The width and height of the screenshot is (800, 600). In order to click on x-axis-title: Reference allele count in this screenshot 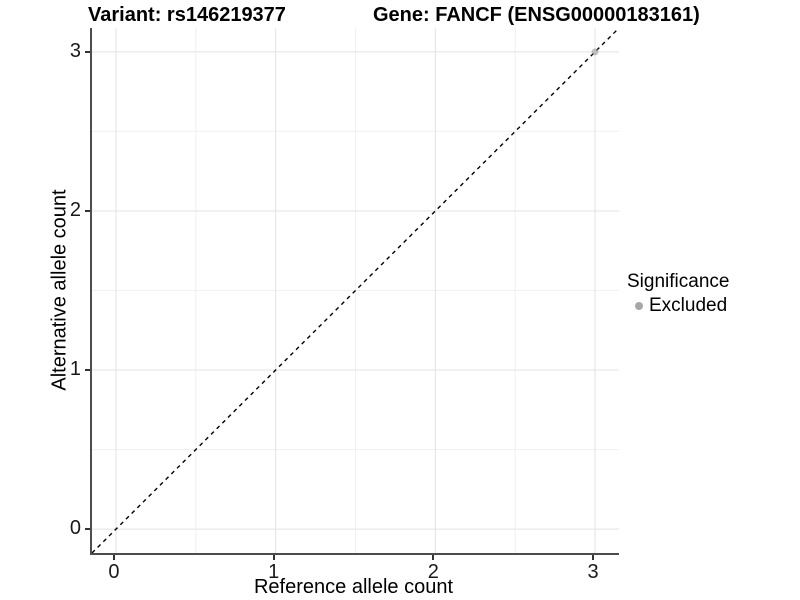, I will do `click(353, 587)`.